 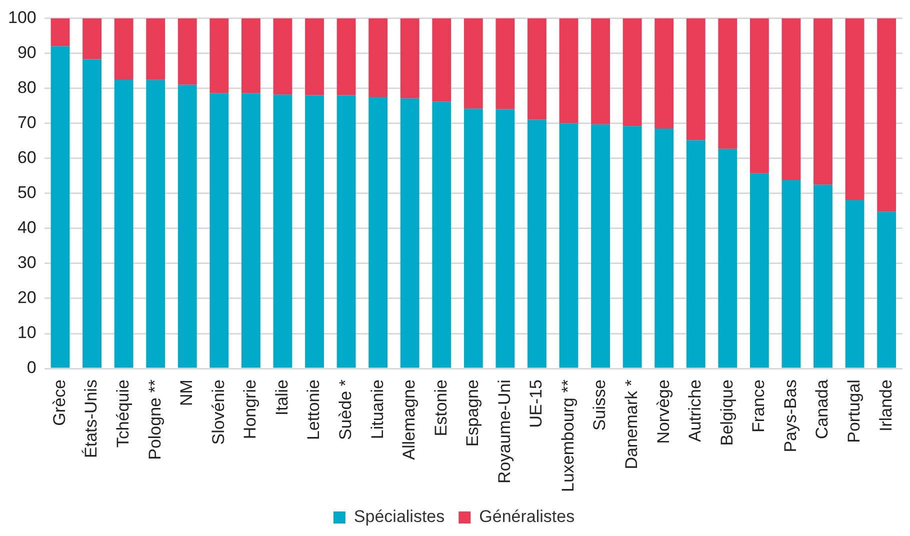 I want to click on x-tick-label: Belgique, so click(x=726, y=413).